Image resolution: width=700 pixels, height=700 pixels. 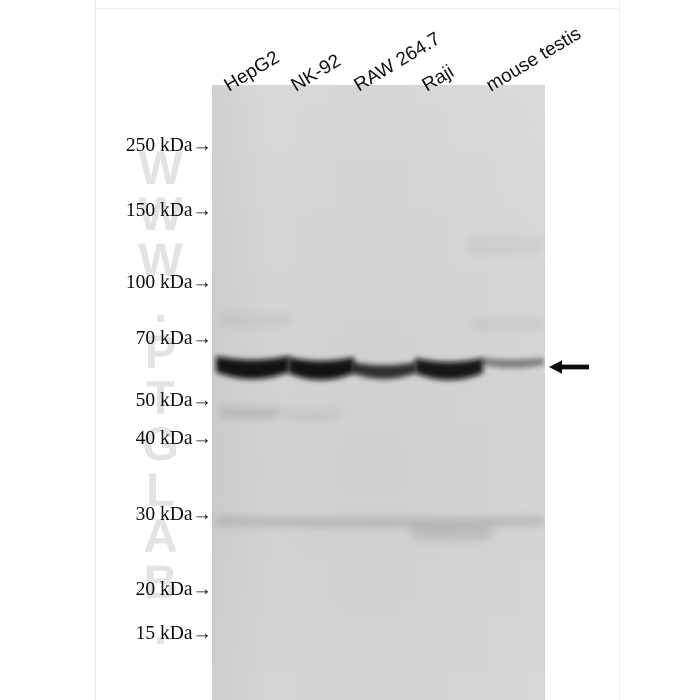 I want to click on watermark-char: A, so click(x=162, y=536).